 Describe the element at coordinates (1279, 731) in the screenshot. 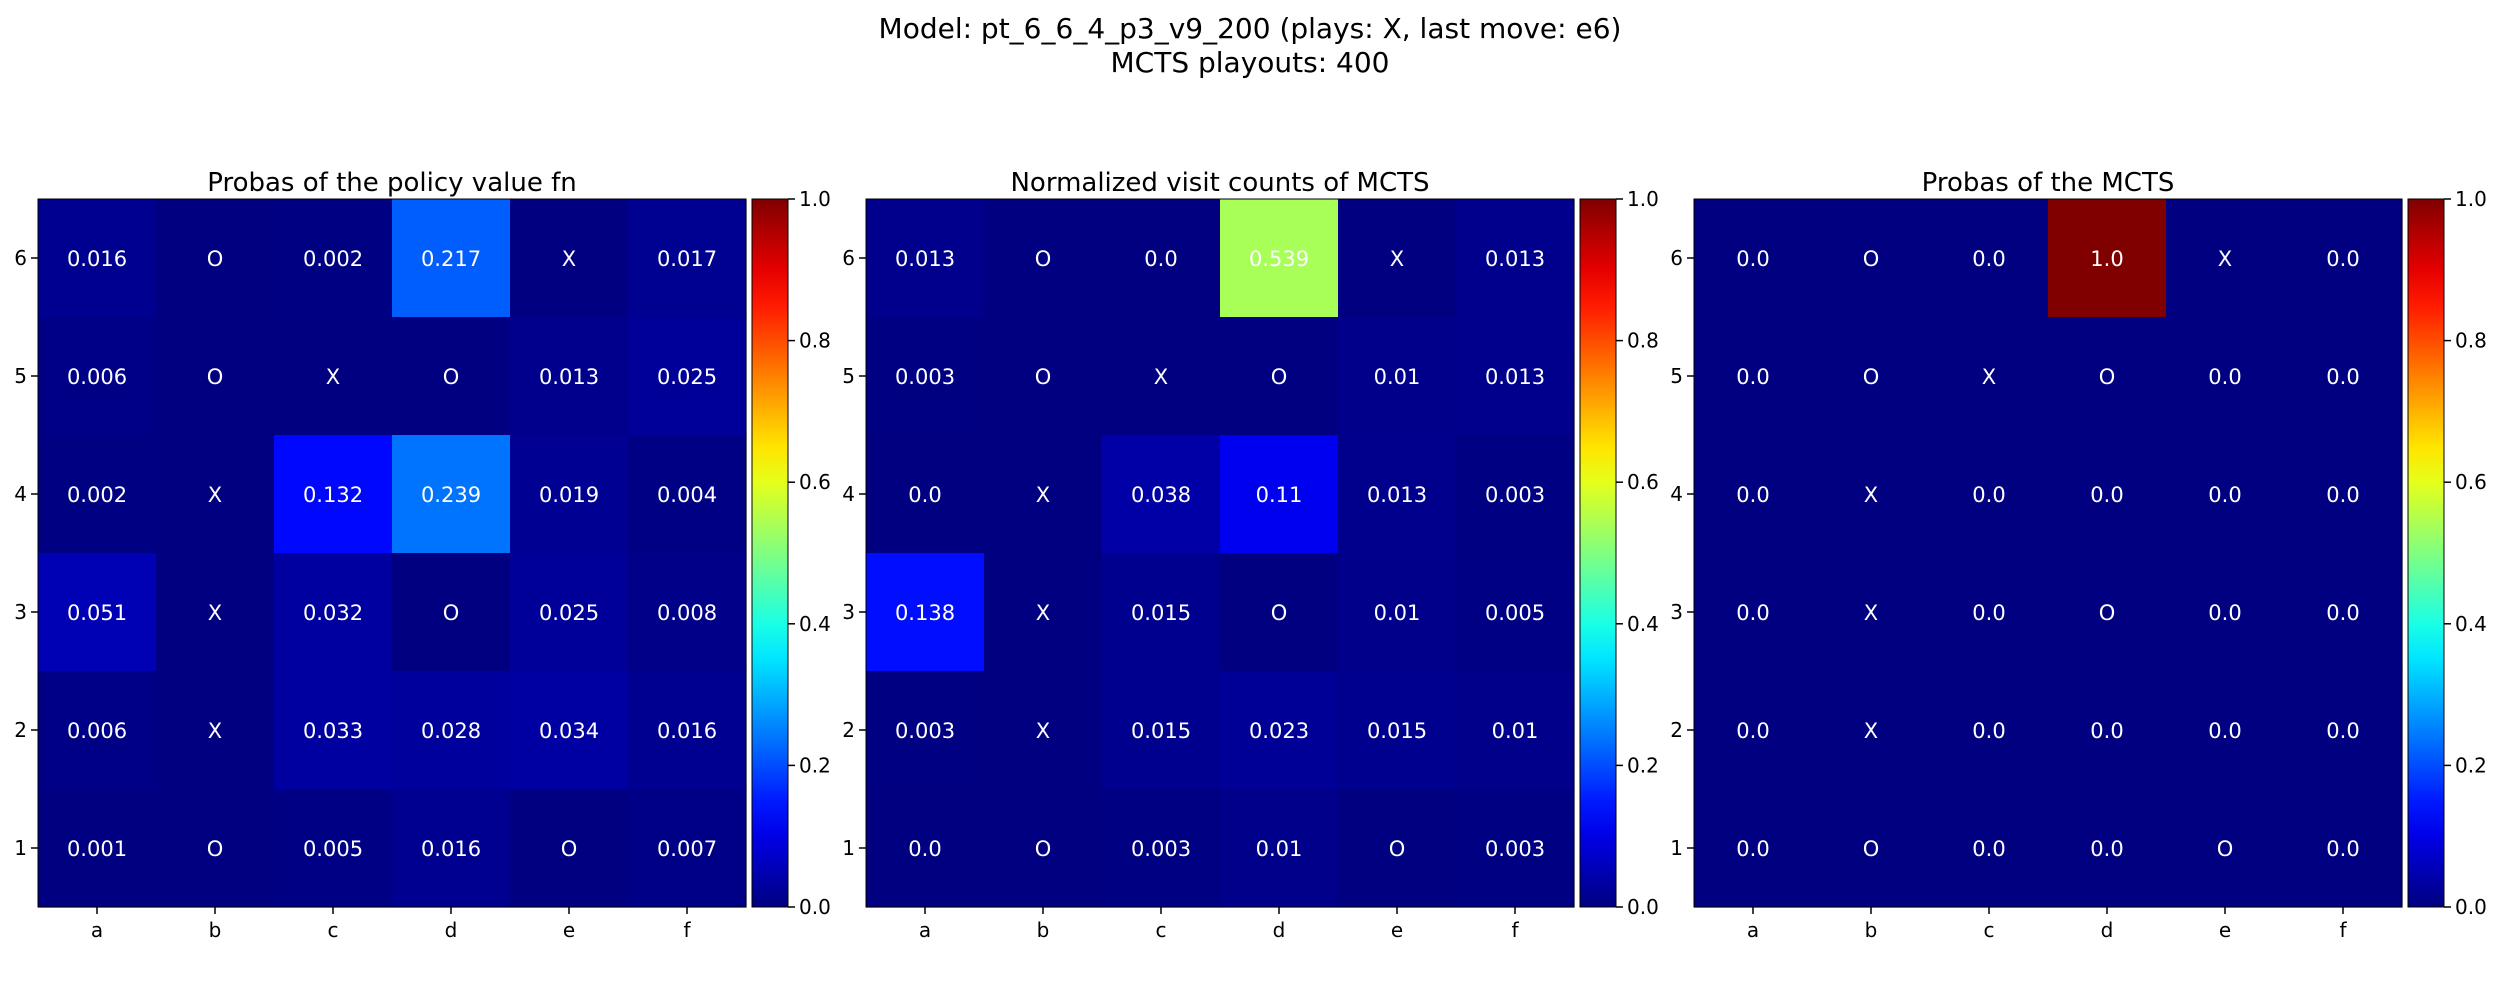

I see `cell-label: 0.023` at that location.